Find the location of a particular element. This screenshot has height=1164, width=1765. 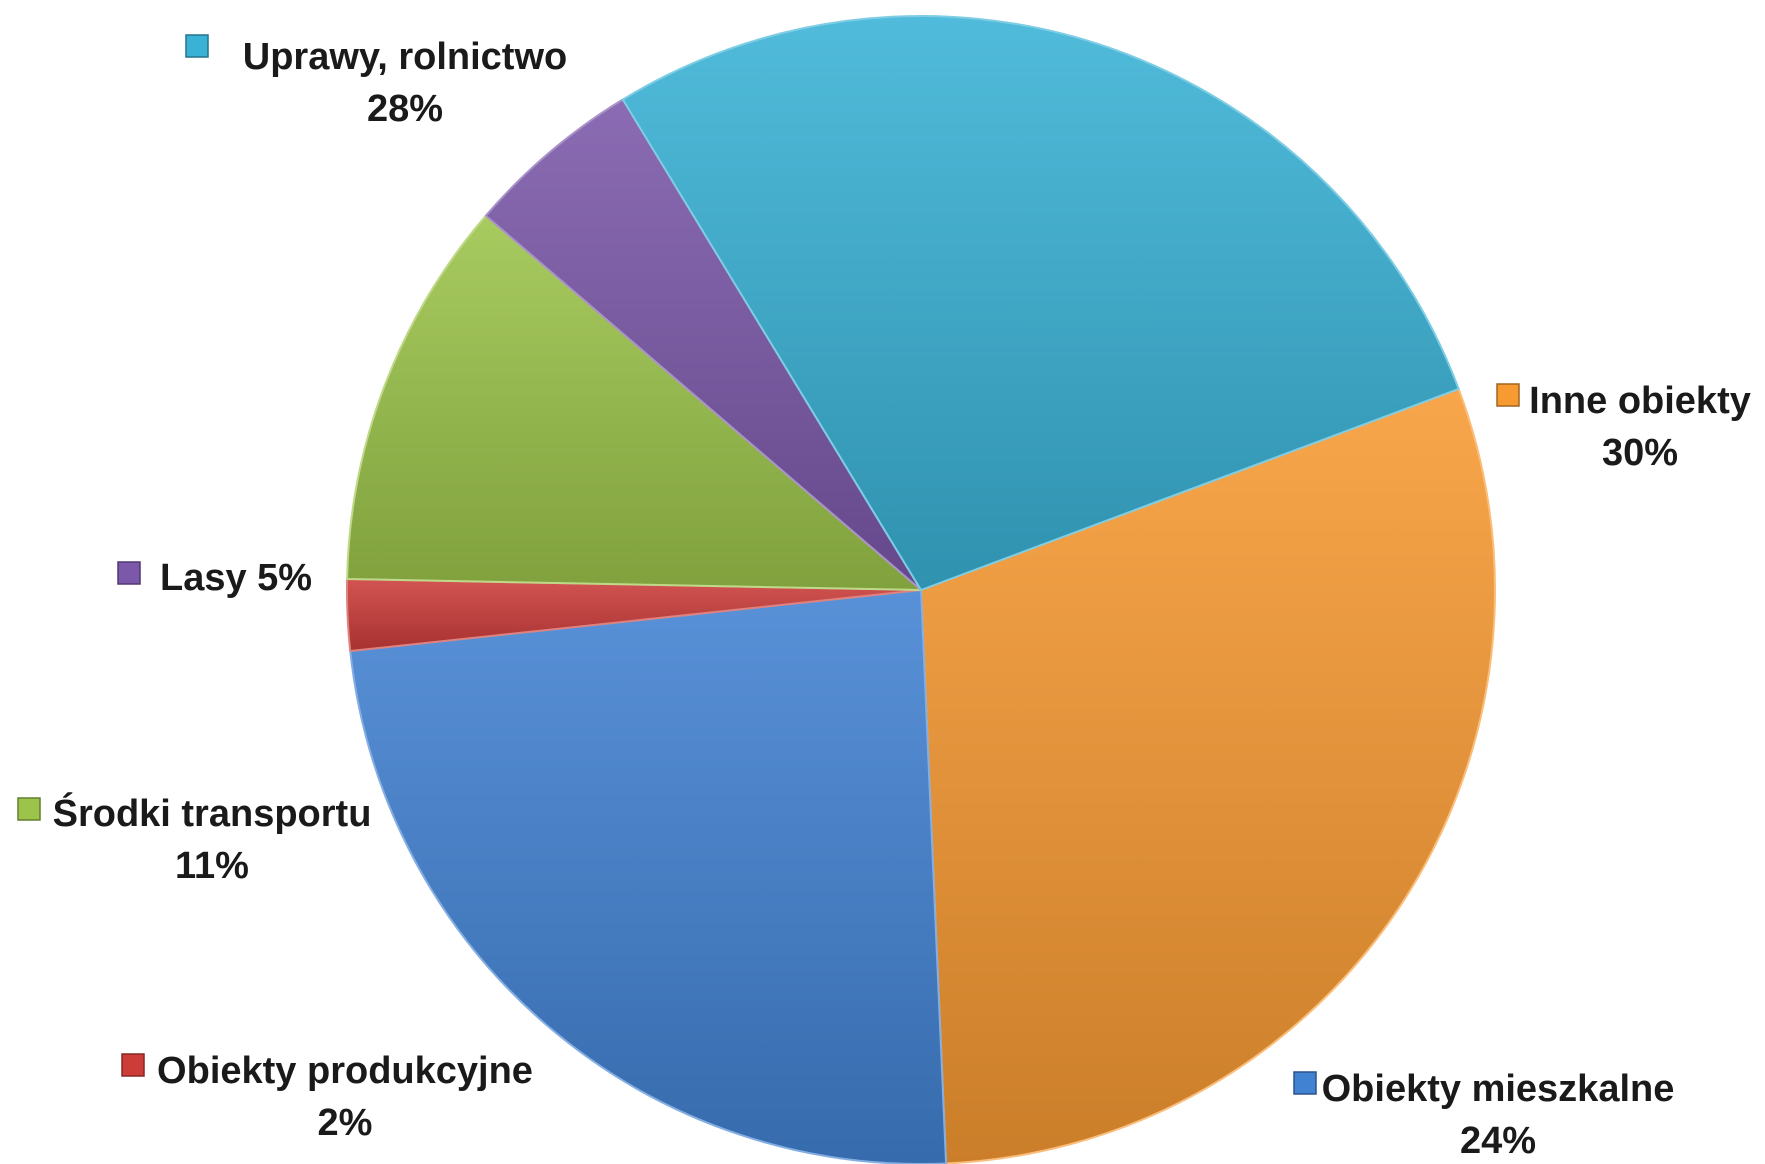

slice-label-4: Lasy 5% is located at coordinates (236, 578).